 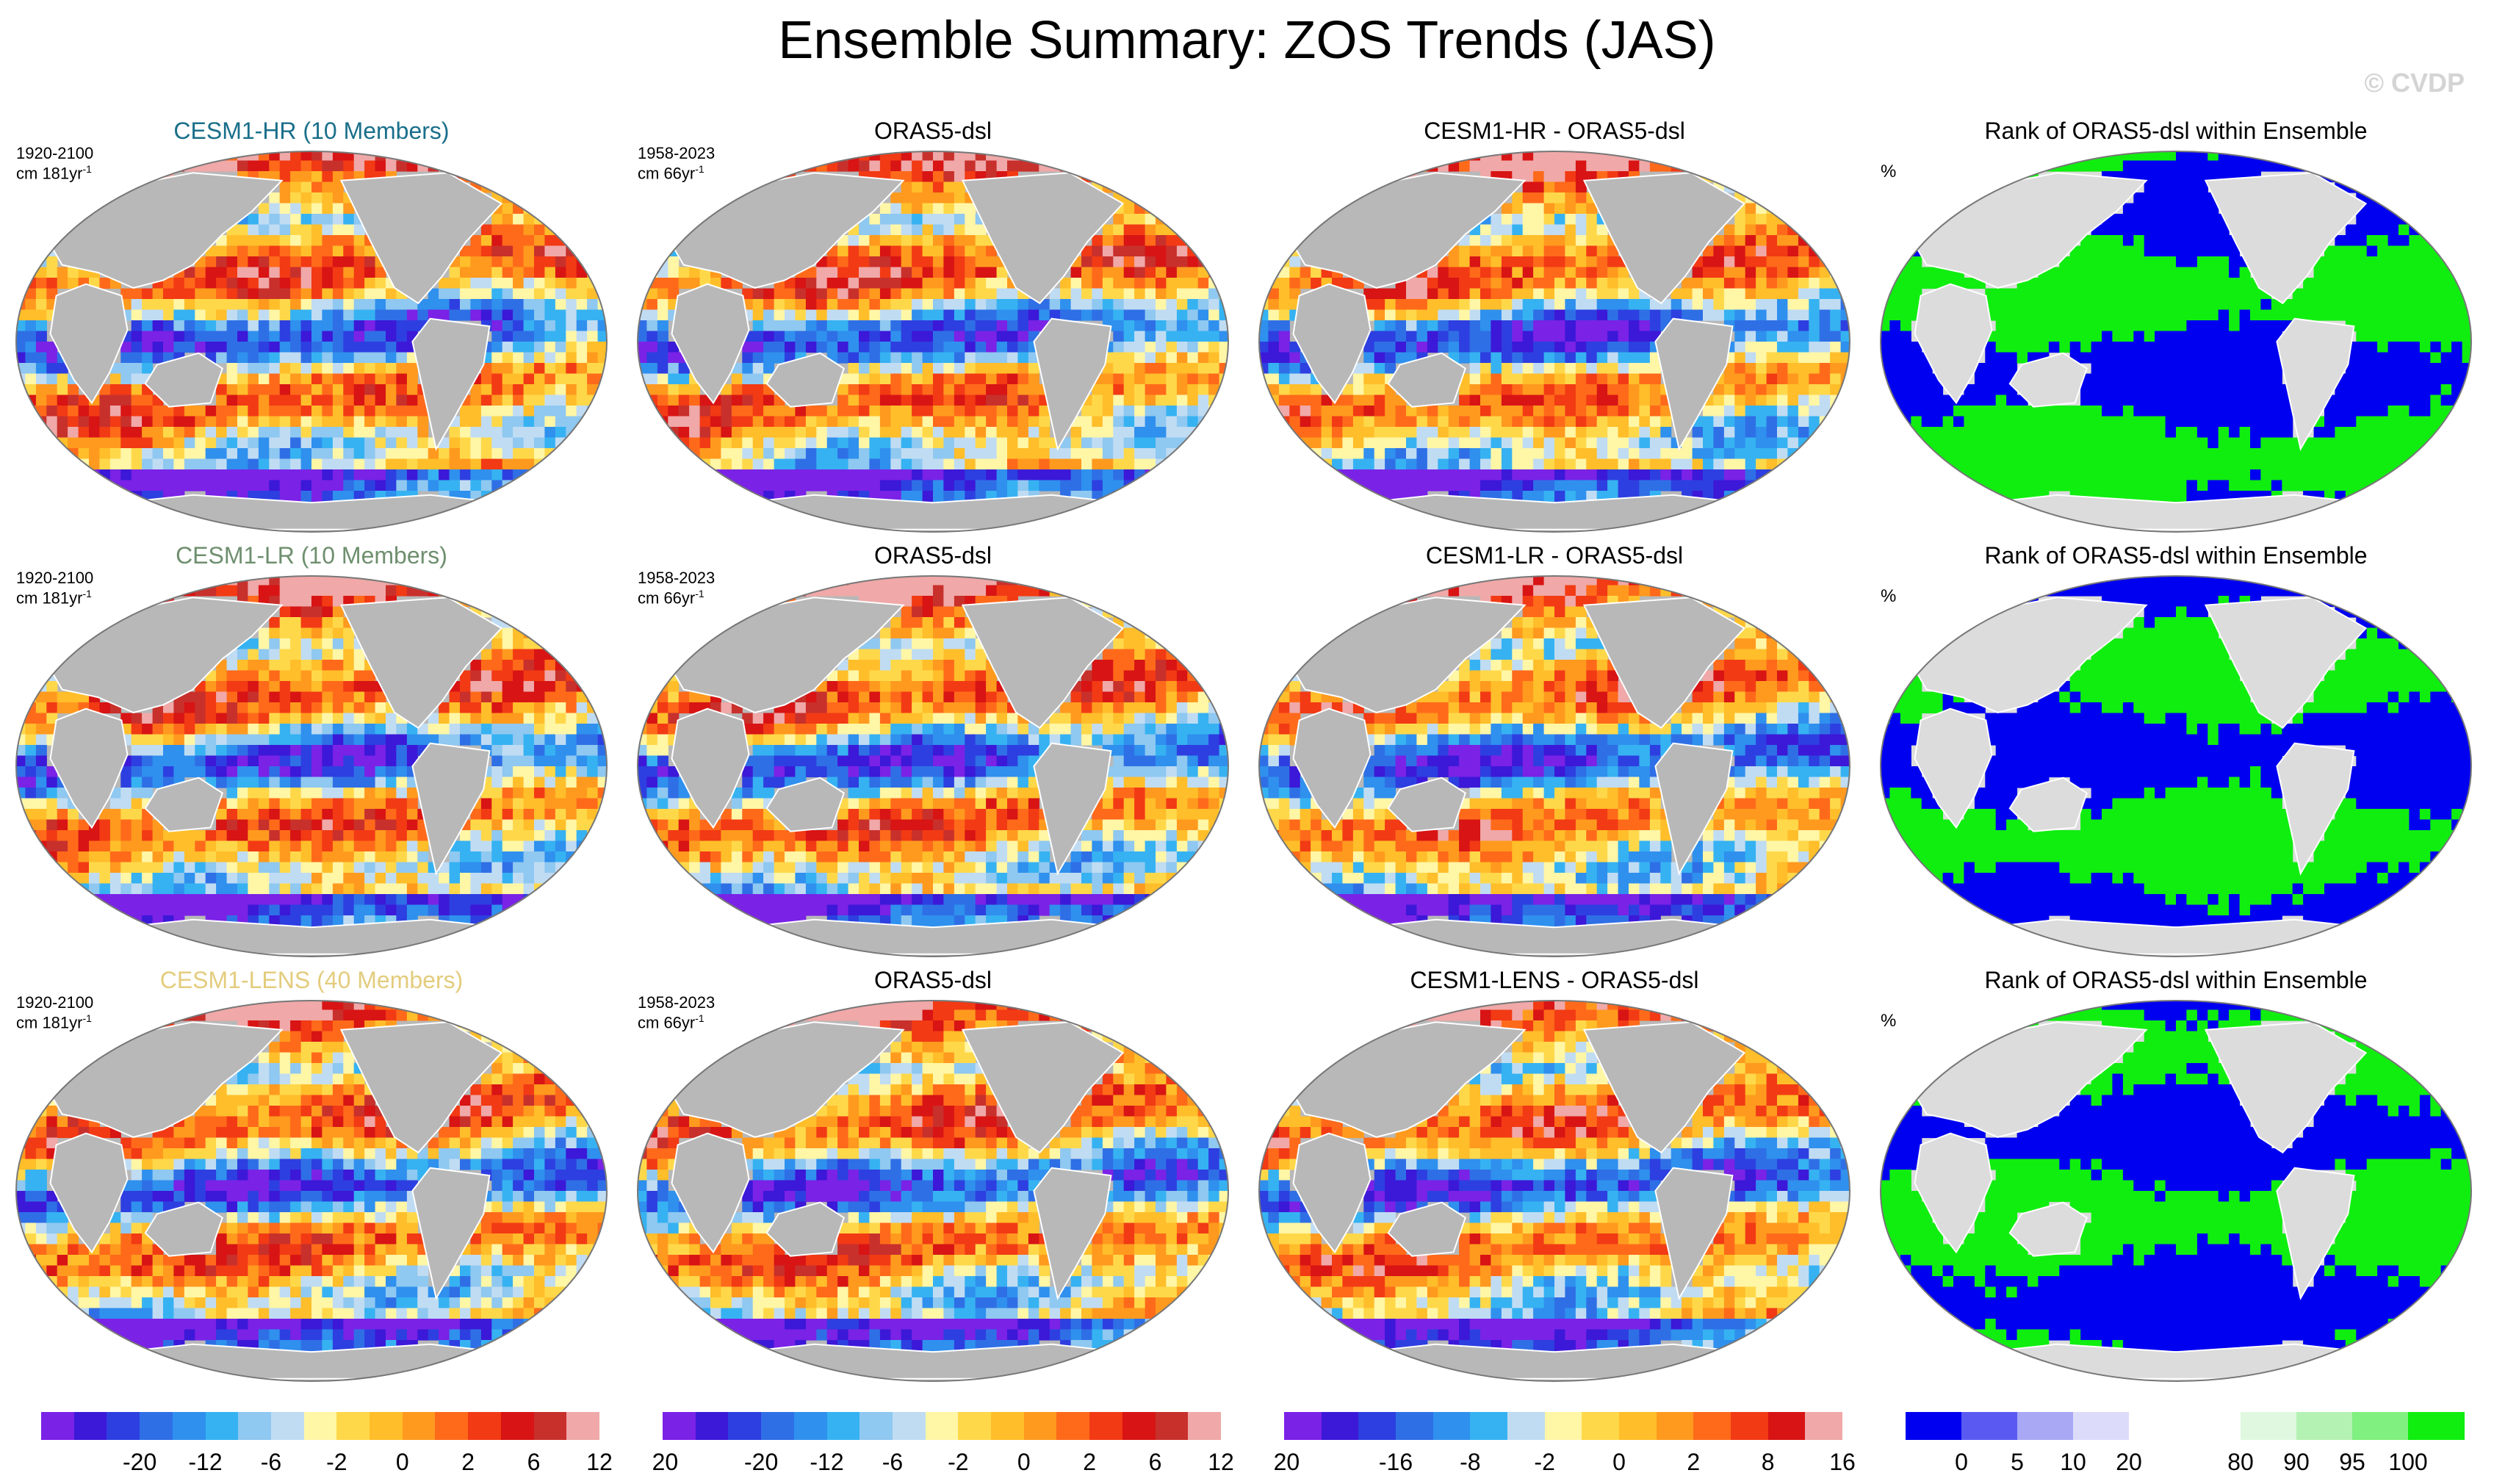 I want to click on colorbar-tick-label: 12, so click(x=599, y=1462).